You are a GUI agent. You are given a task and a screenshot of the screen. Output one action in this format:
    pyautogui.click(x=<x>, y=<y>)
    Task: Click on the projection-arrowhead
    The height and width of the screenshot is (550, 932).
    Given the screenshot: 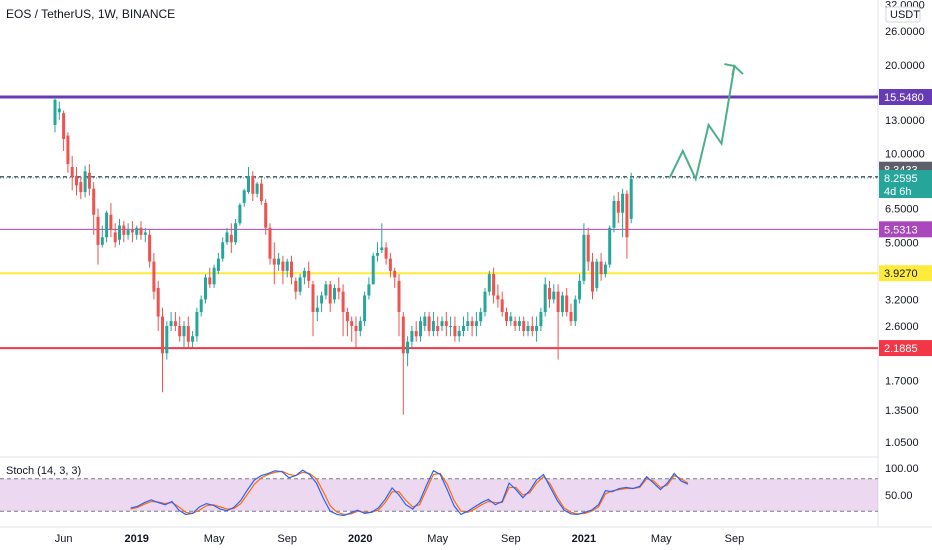 What is the action you would take?
    pyautogui.click(x=730, y=69)
    